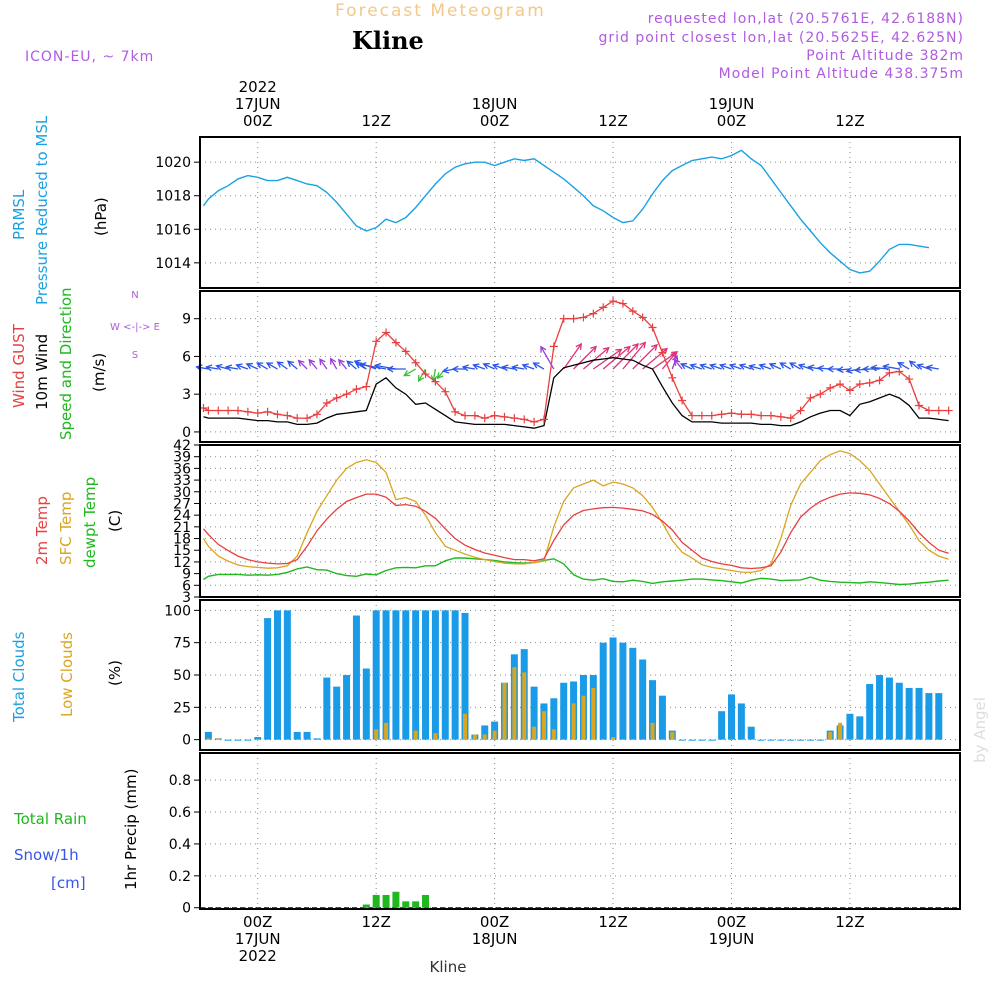 Image resolution: width=1000 pixels, height=1000 pixels. What do you see at coordinates (580, 366) in the screenshot?
I see `wind-frame` at bounding box center [580, 366].